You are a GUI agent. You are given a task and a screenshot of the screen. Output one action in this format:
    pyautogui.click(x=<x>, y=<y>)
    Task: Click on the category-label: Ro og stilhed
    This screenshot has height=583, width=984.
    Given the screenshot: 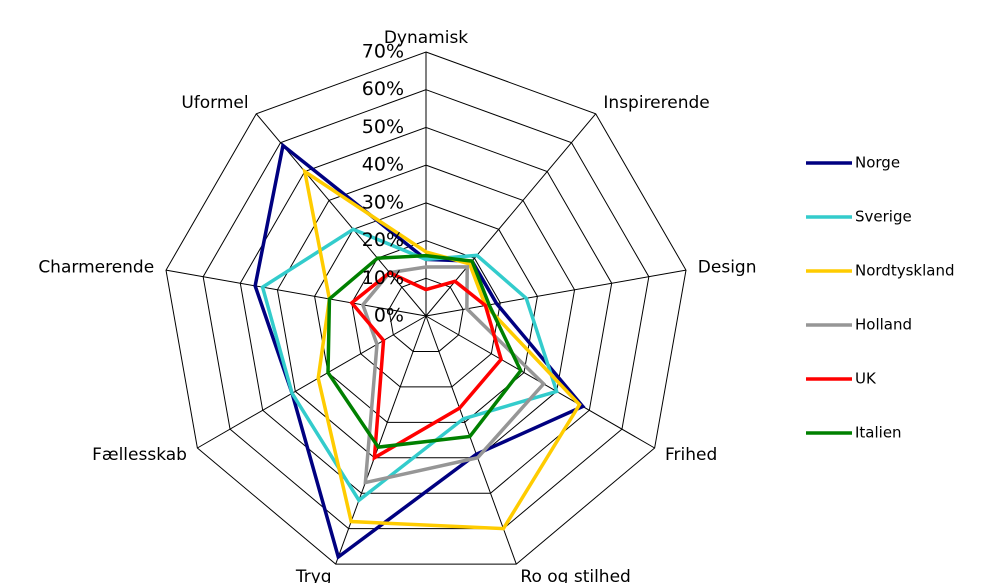 What is the action you would take?
    pyautogui.click(x=575, y=575)
    